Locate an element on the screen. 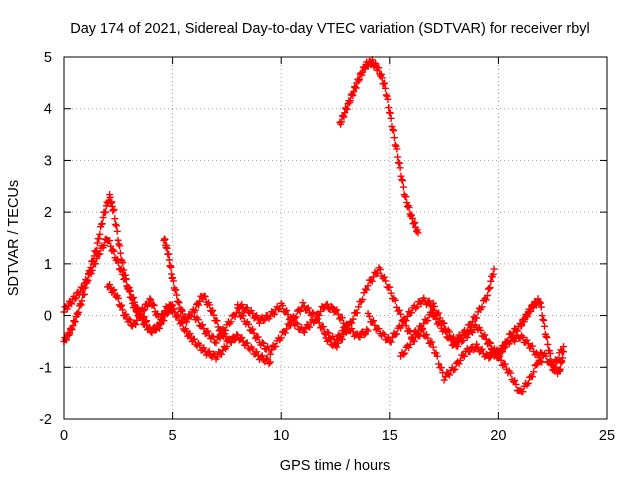 The image size is (640, 485). y-axis-label: SDTVAR / TECUs is located at coordinates (14, 238).